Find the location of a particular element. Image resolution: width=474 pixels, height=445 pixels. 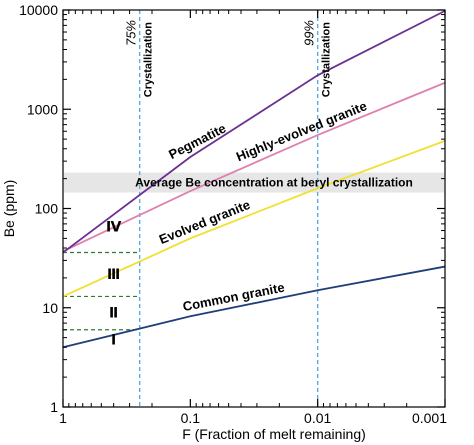

y-axis-label: Be (ppm) is located at coordinates (9, 209).